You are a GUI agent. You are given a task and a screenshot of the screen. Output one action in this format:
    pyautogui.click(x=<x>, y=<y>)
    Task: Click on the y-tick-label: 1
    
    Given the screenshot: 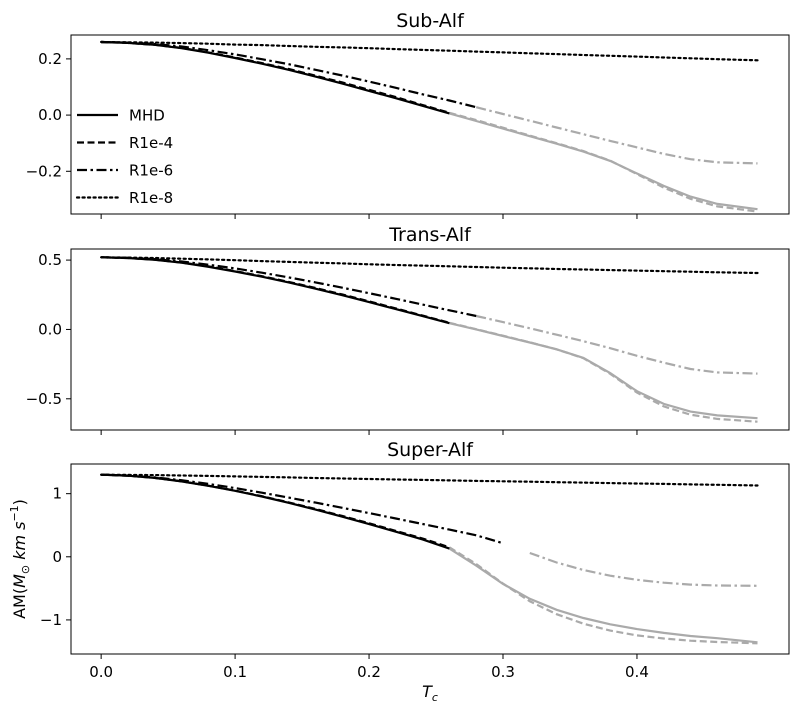 What is the action you would take?
    pyautogui.click(x=57, y=494)
    